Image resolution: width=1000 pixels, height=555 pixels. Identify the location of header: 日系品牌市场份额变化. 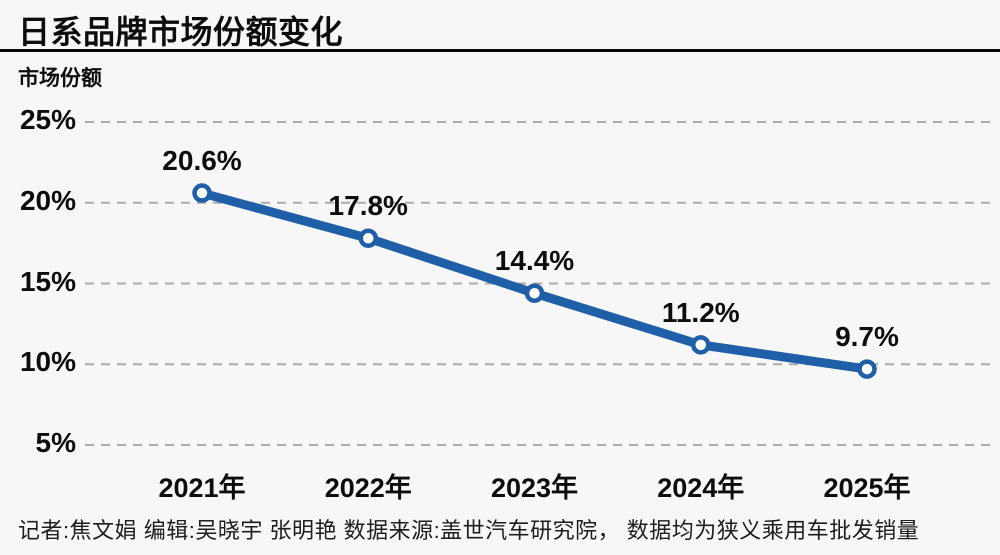
(500, 26).